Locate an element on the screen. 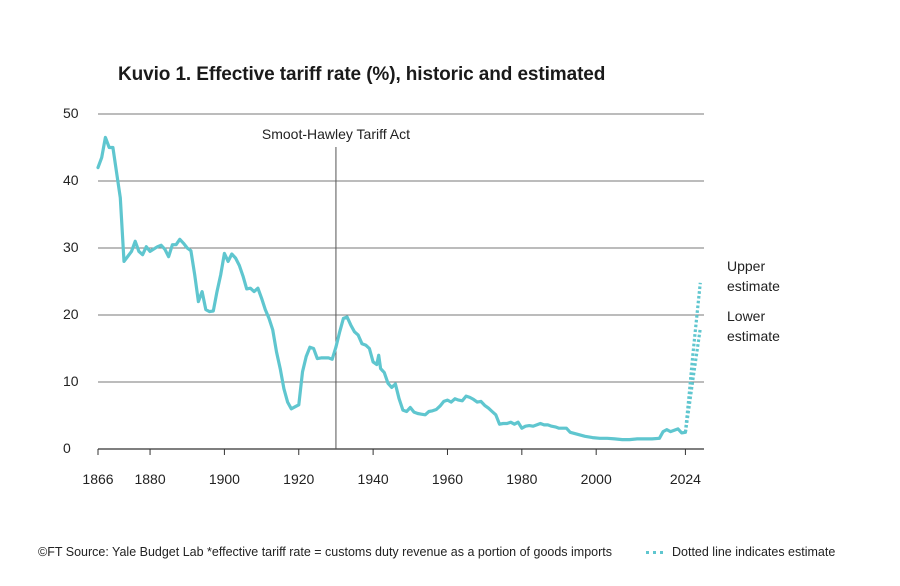  y-tick-label: 20 is located at coordinates (71, 314).